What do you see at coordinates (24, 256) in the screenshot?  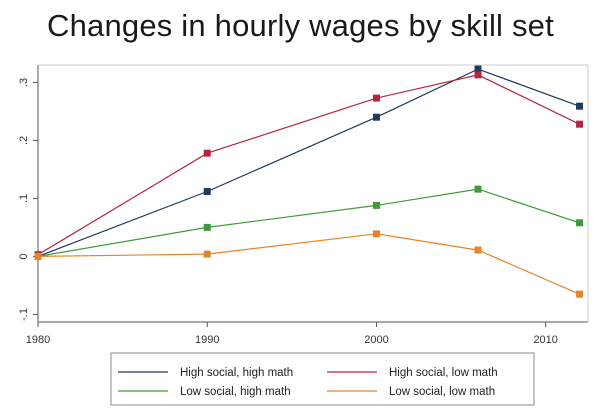 I see `y-tick-label: 0` at bounding box center [24, 256].